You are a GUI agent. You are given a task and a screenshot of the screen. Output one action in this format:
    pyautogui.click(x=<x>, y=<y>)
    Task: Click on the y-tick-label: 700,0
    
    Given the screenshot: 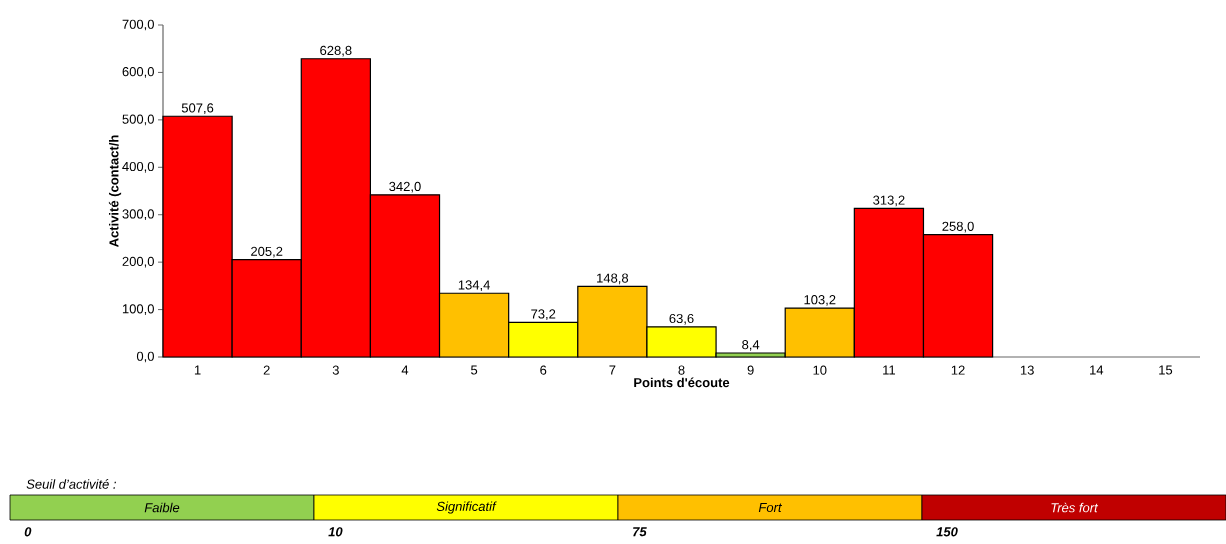 What is the action you would take?
    pyautogui.click(x=138, y=25)
    